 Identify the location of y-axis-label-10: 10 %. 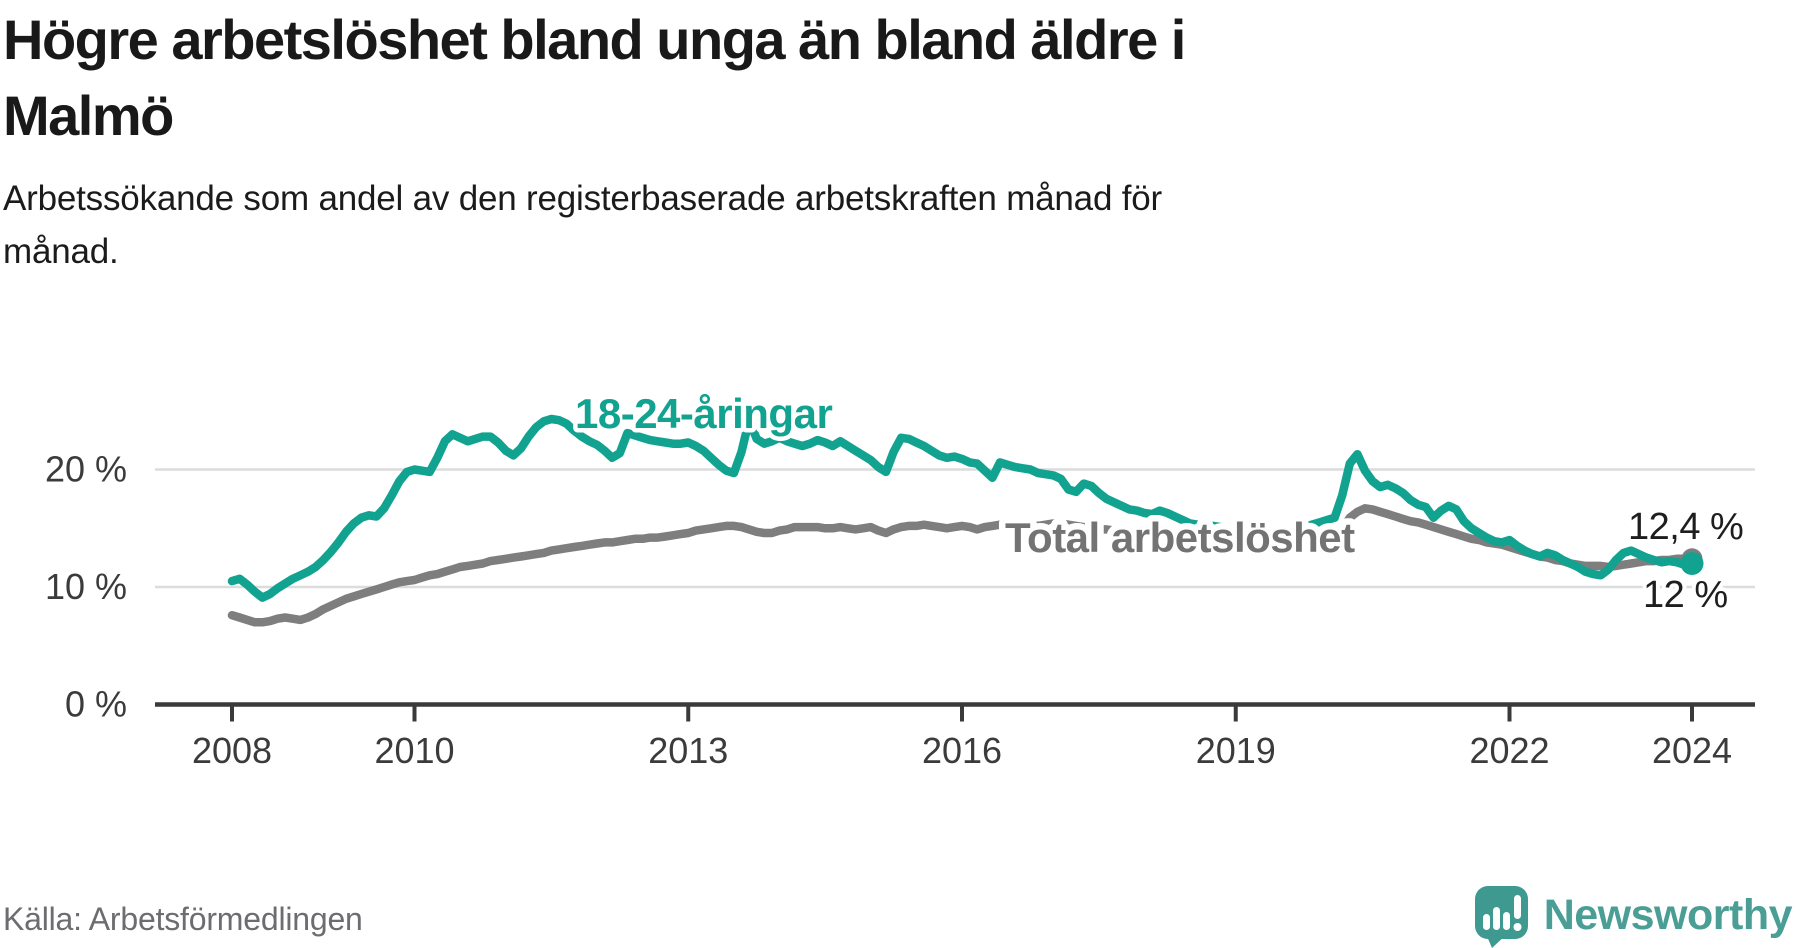
(86, 586).